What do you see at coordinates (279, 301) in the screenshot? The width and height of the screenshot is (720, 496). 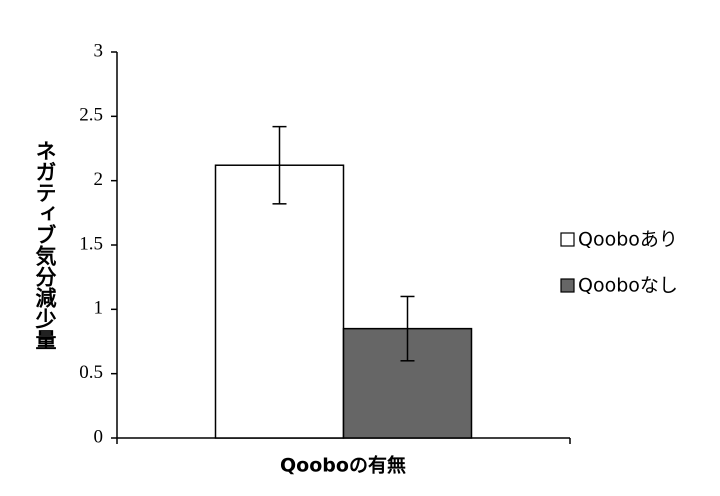 I see `bar` at bounding box center [279, 301].